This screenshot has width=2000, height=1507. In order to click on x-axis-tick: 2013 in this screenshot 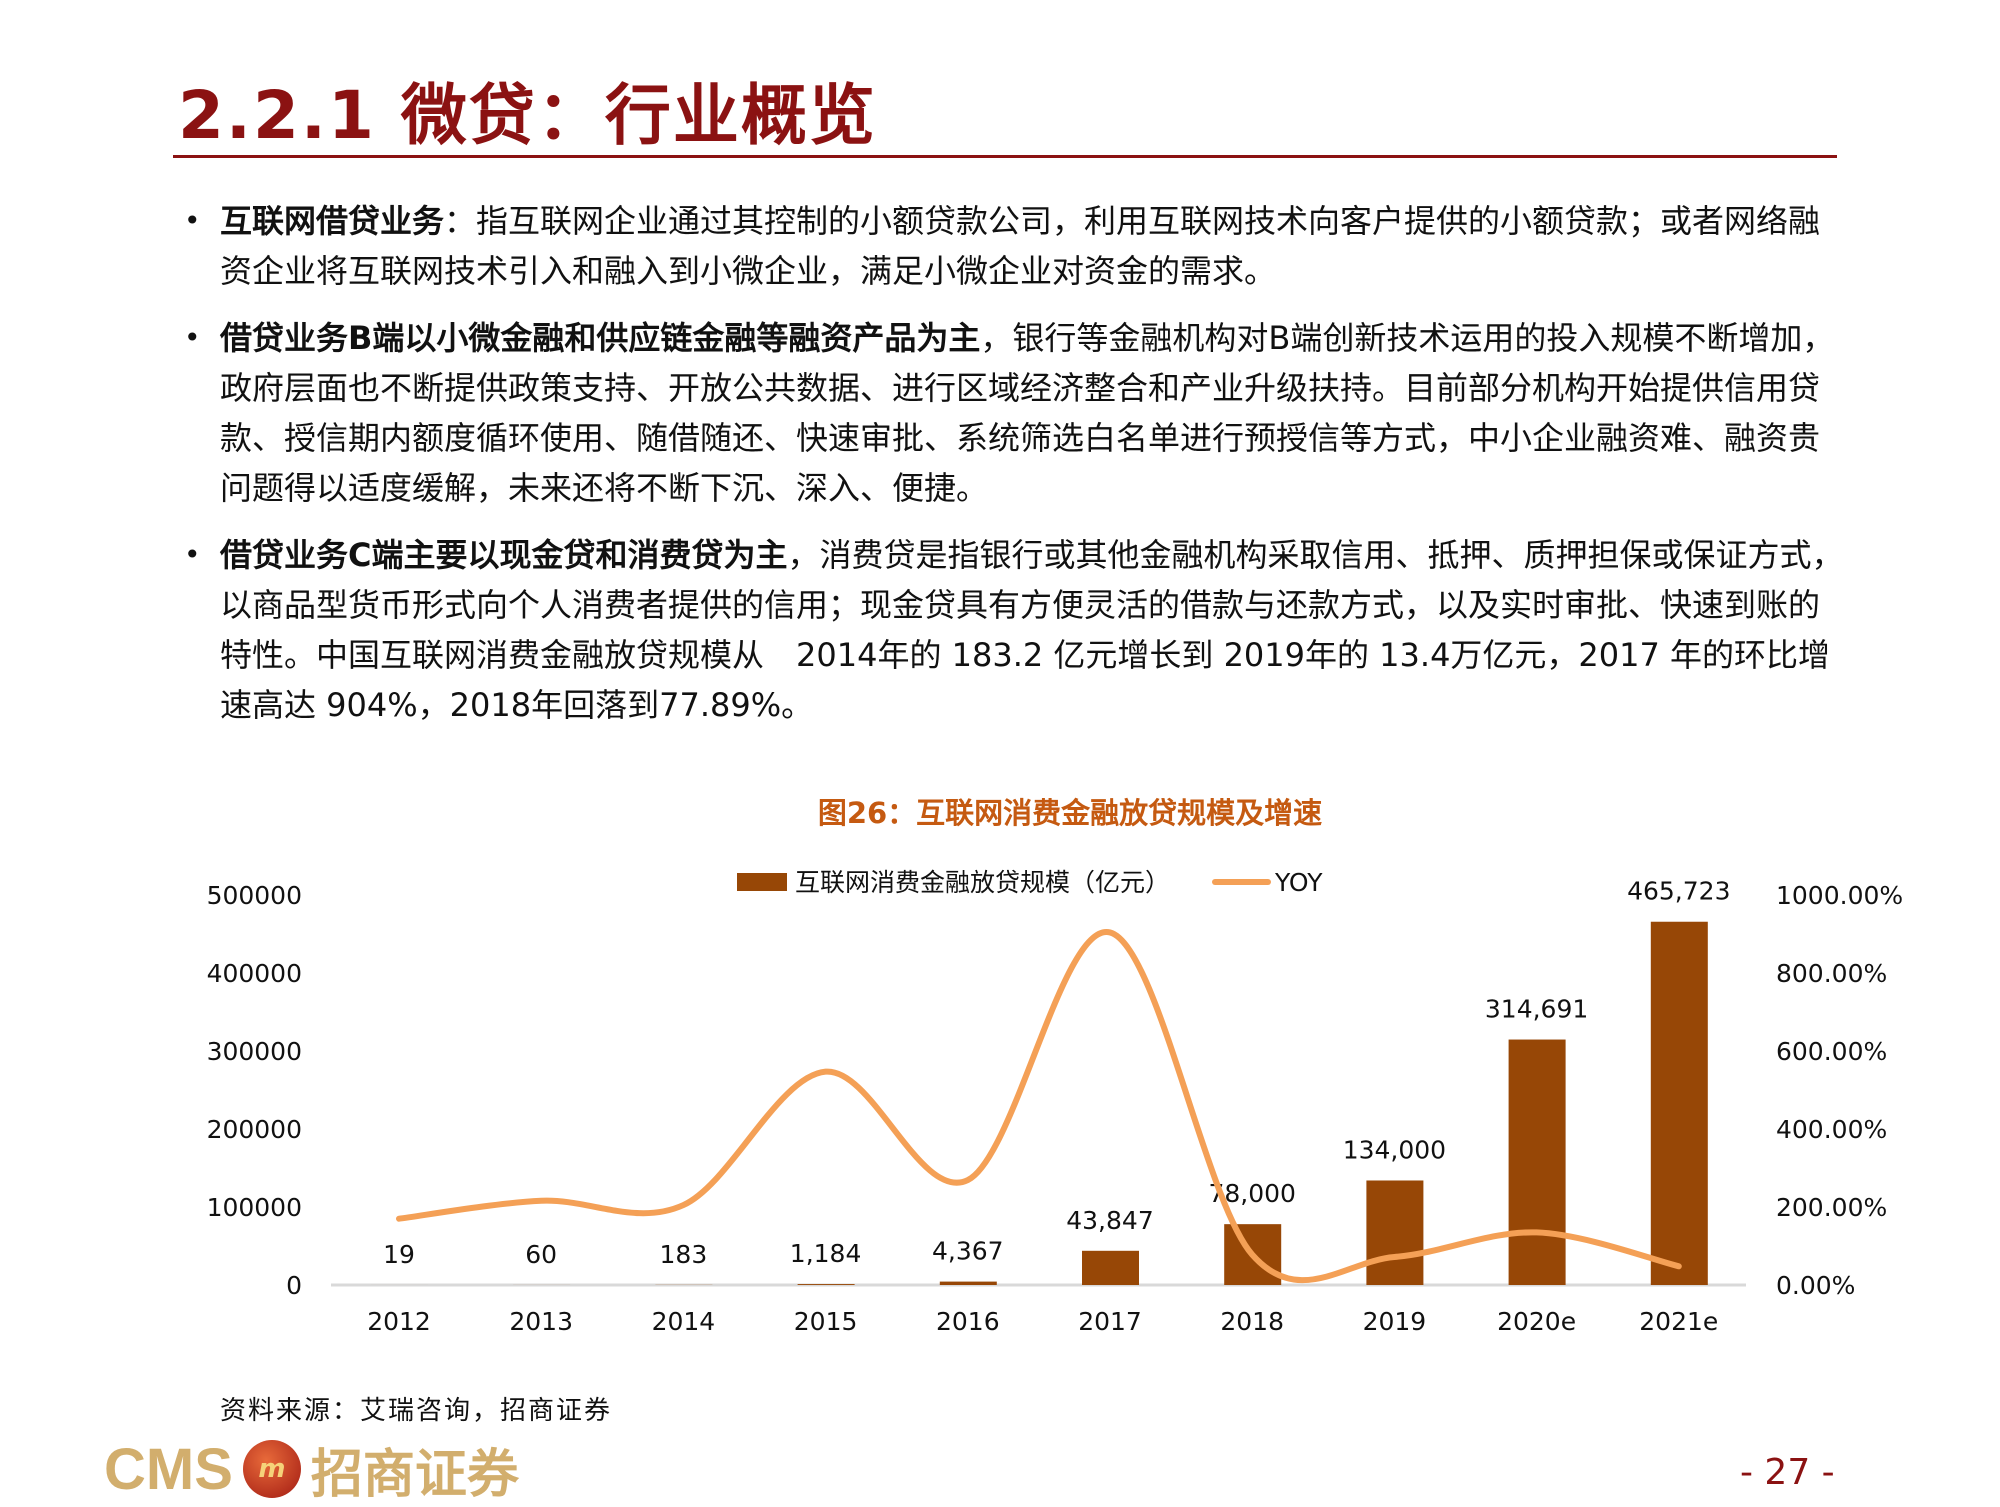, I will do `click(541, 1321)`.